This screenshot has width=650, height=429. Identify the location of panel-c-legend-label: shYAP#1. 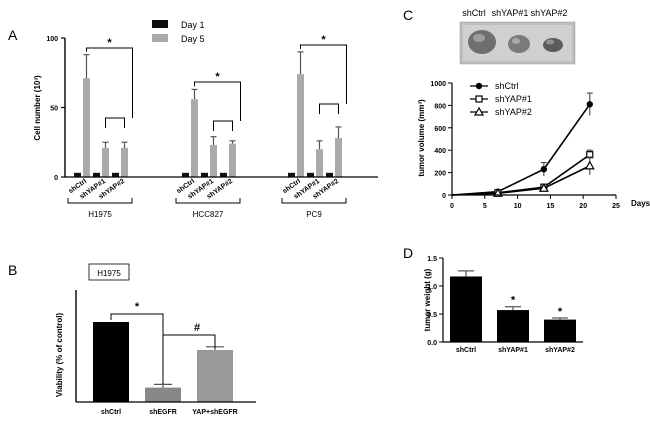
(513, 99).